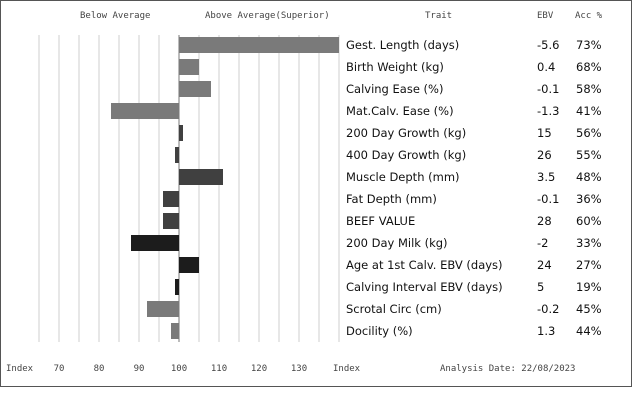 The image size is (632, 408). I want to click on trait-label: Calving Interval EBV (days), so click(424, 287).